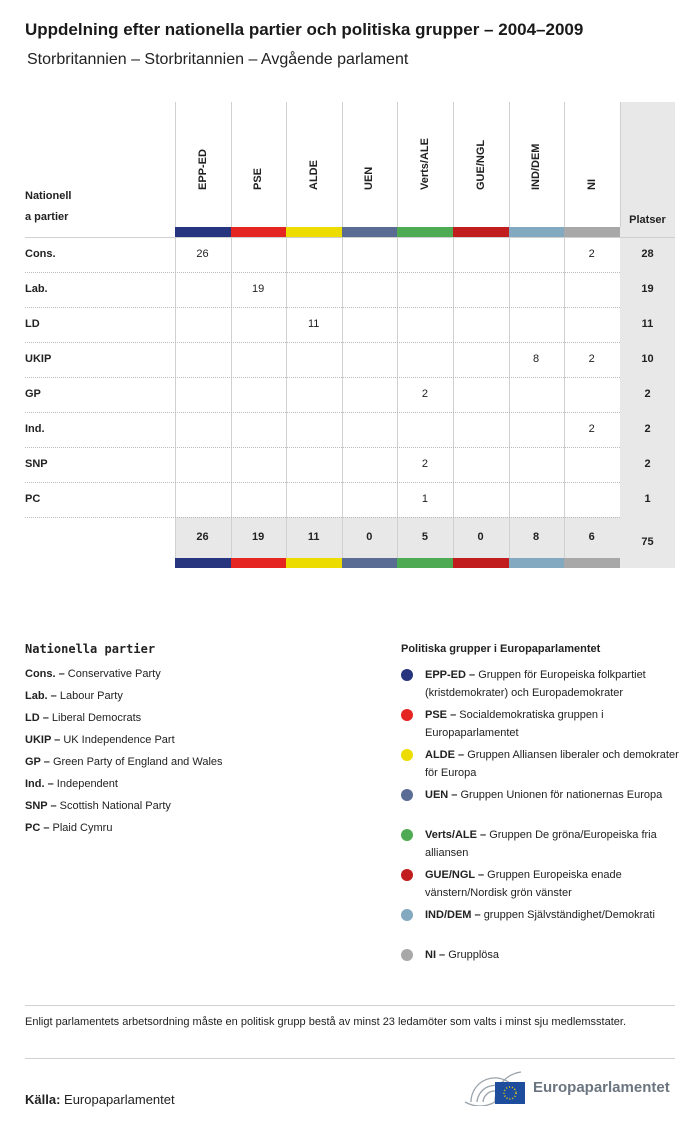 The width and height of the screenshot is (700, 1126). What do you see at coordinates (591, 537) in the screenshot?
I see `group-total: 6` at bounding box center [591, 537].